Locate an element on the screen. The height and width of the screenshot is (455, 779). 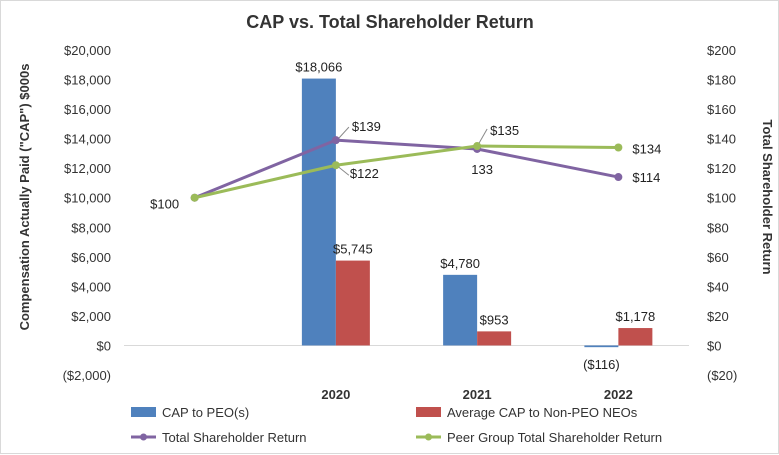
tsr-data-label: $114 is located at coordinates (646, 177).